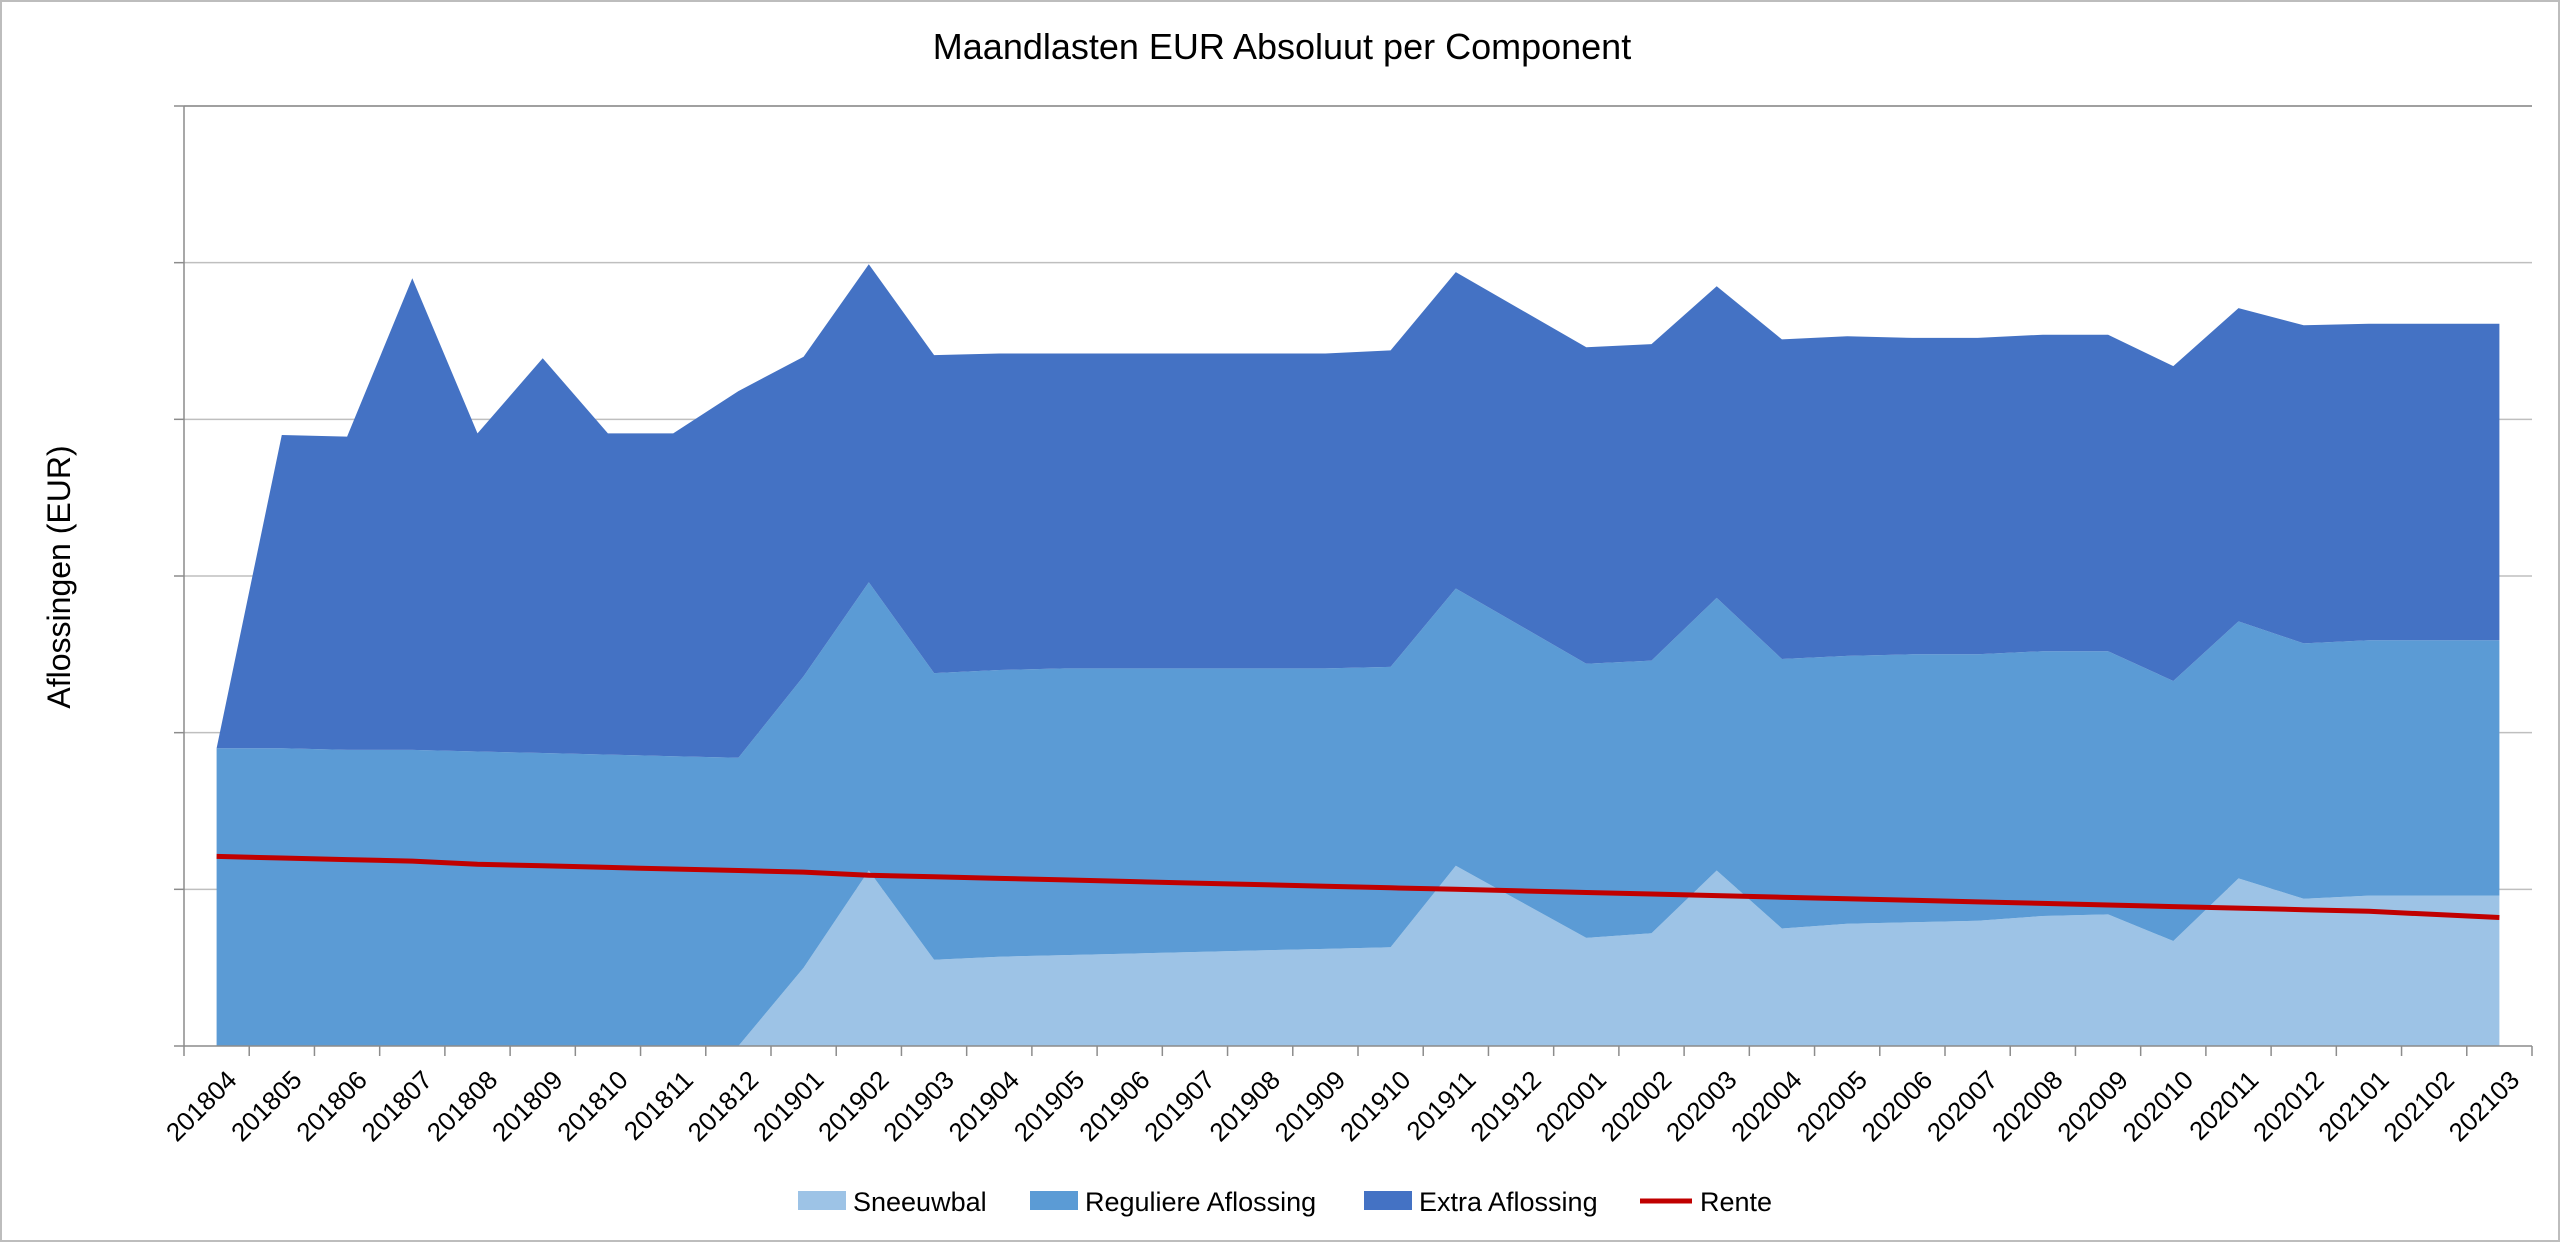 This screenshot has width=2560, height=1244. I want to click on x-tick-label: 201805, so click(266, 1106).